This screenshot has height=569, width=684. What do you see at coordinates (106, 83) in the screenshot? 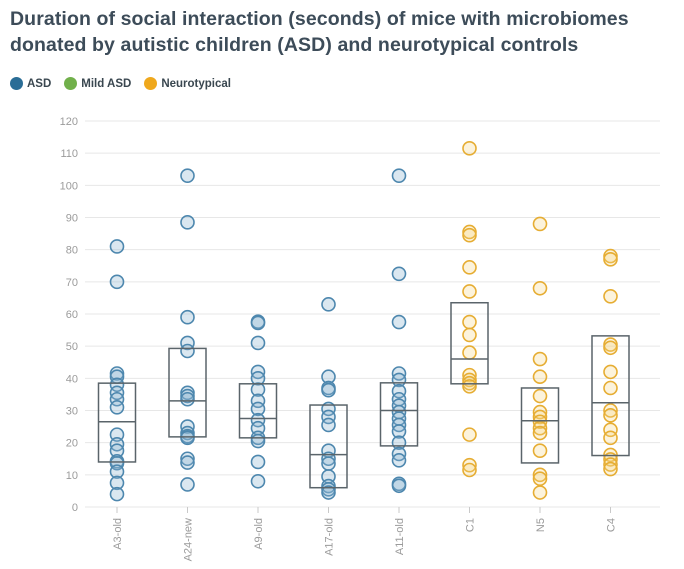
I see `legend-label-mild-asd: Mild ASD` at bounding box center [106, 83].